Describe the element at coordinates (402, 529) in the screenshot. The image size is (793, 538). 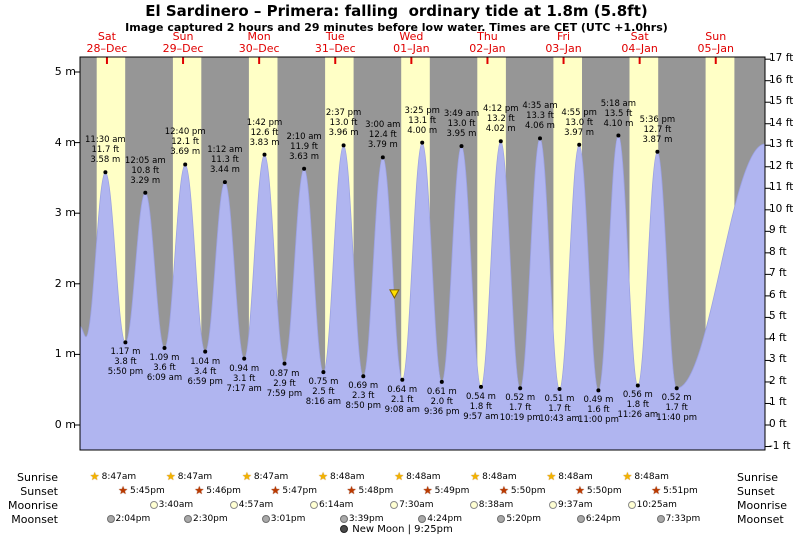
I see `new-moon-text: New Moon | 9:25pm` at that location.